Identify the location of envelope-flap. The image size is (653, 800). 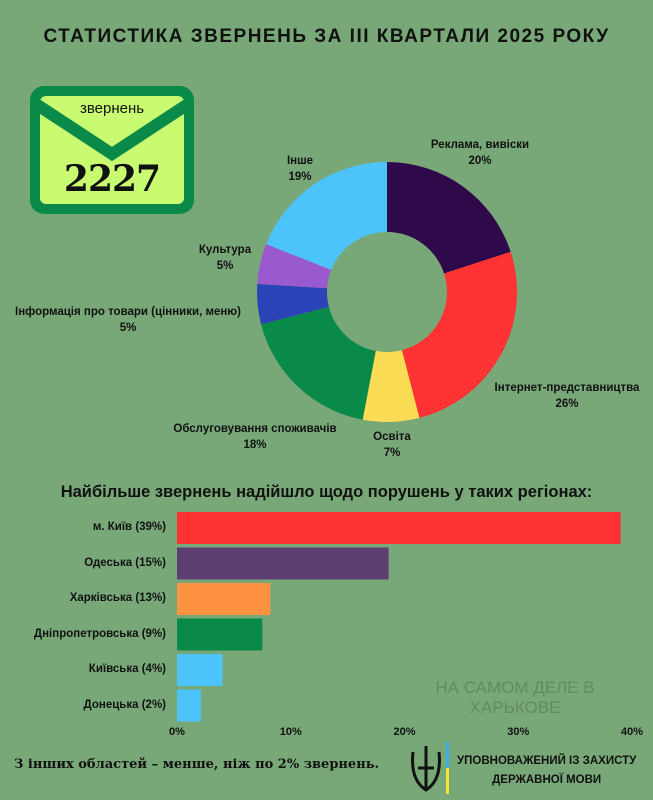
(112, 130).